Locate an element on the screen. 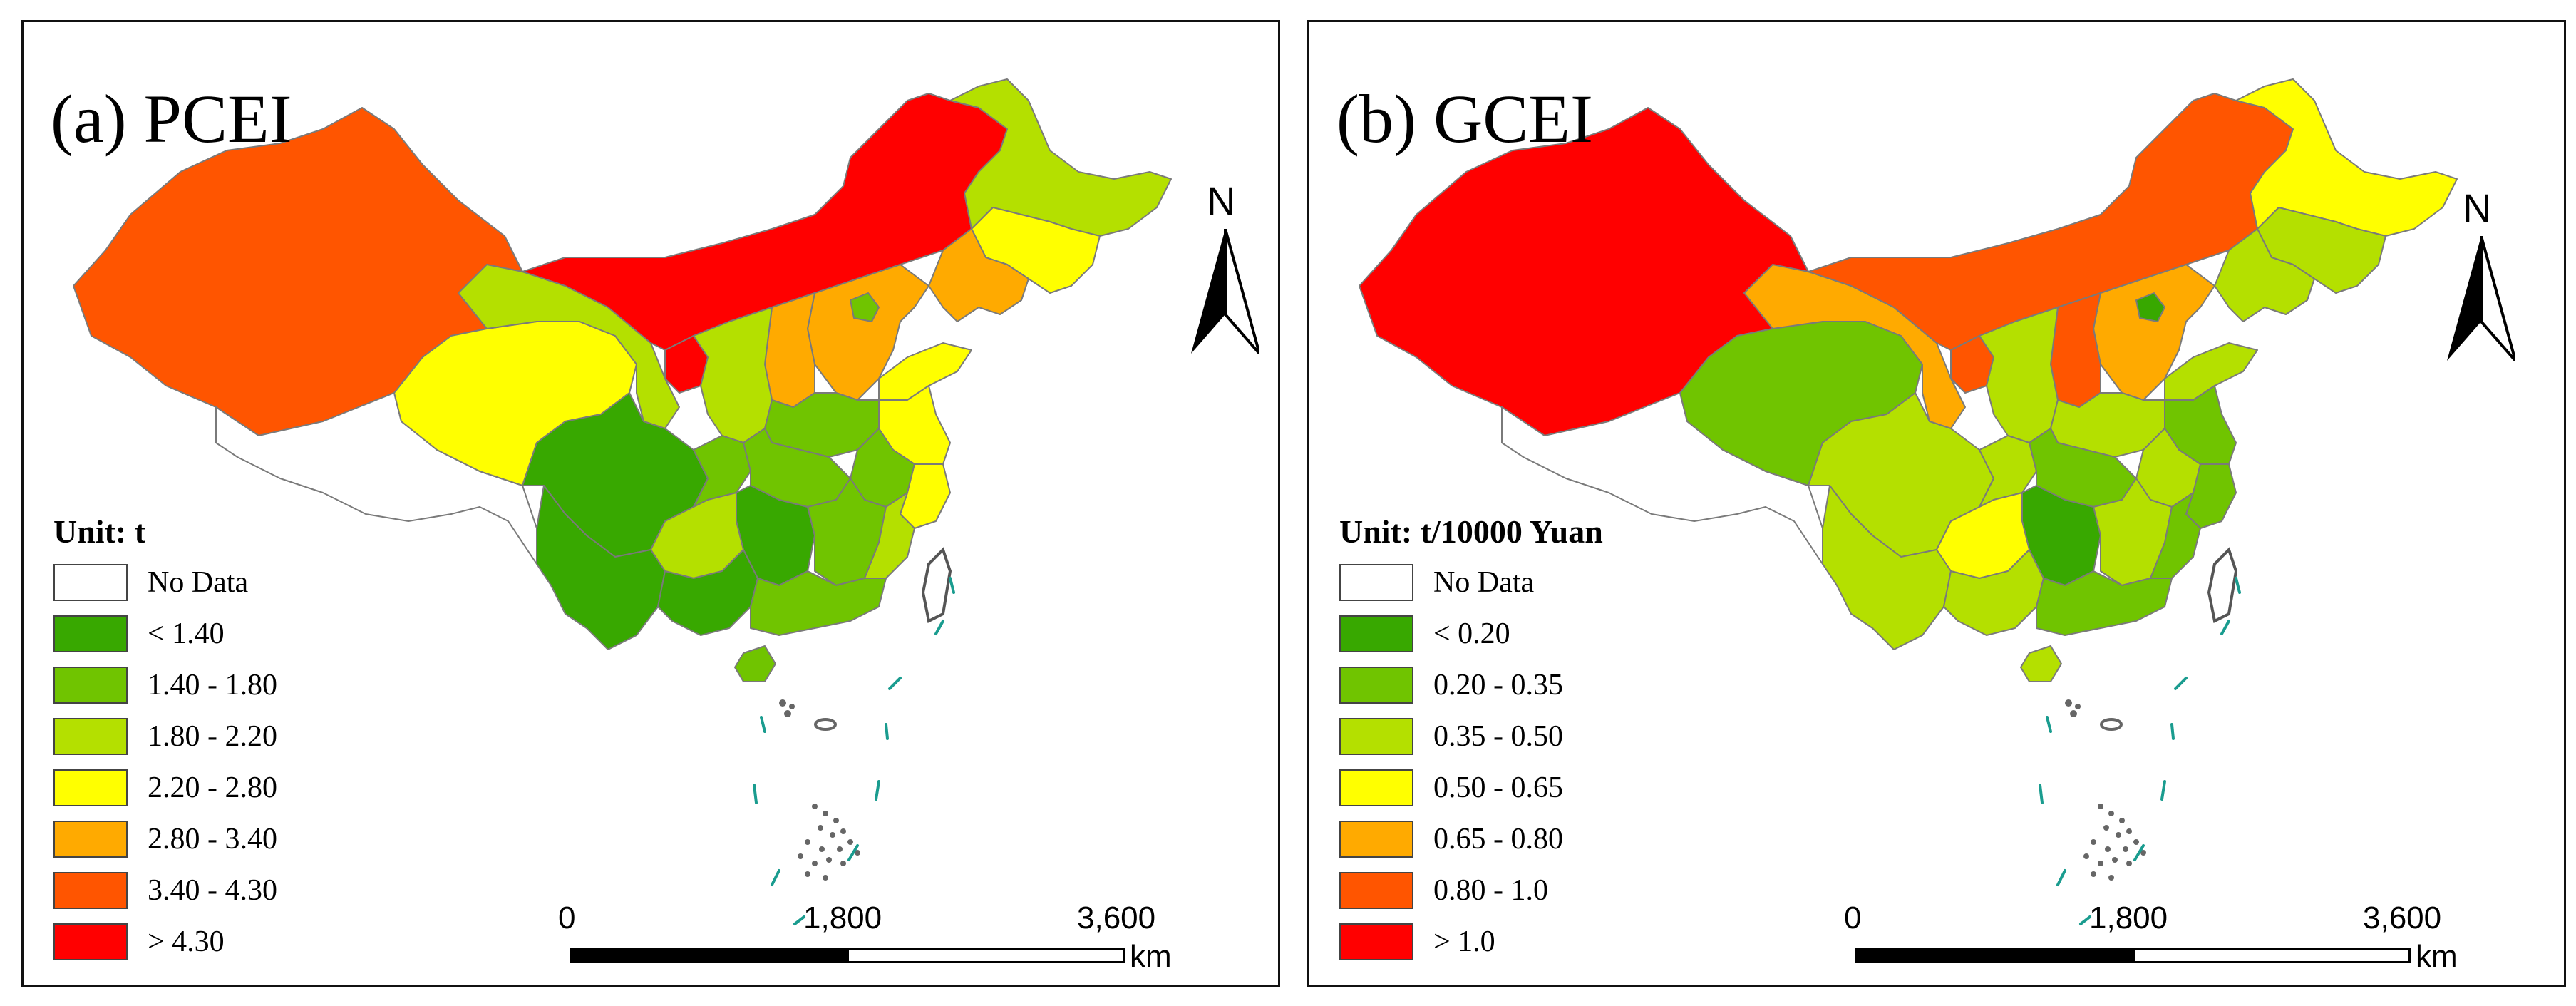  panel-title: (b) GCEI is located at coordinates (1464, 119).